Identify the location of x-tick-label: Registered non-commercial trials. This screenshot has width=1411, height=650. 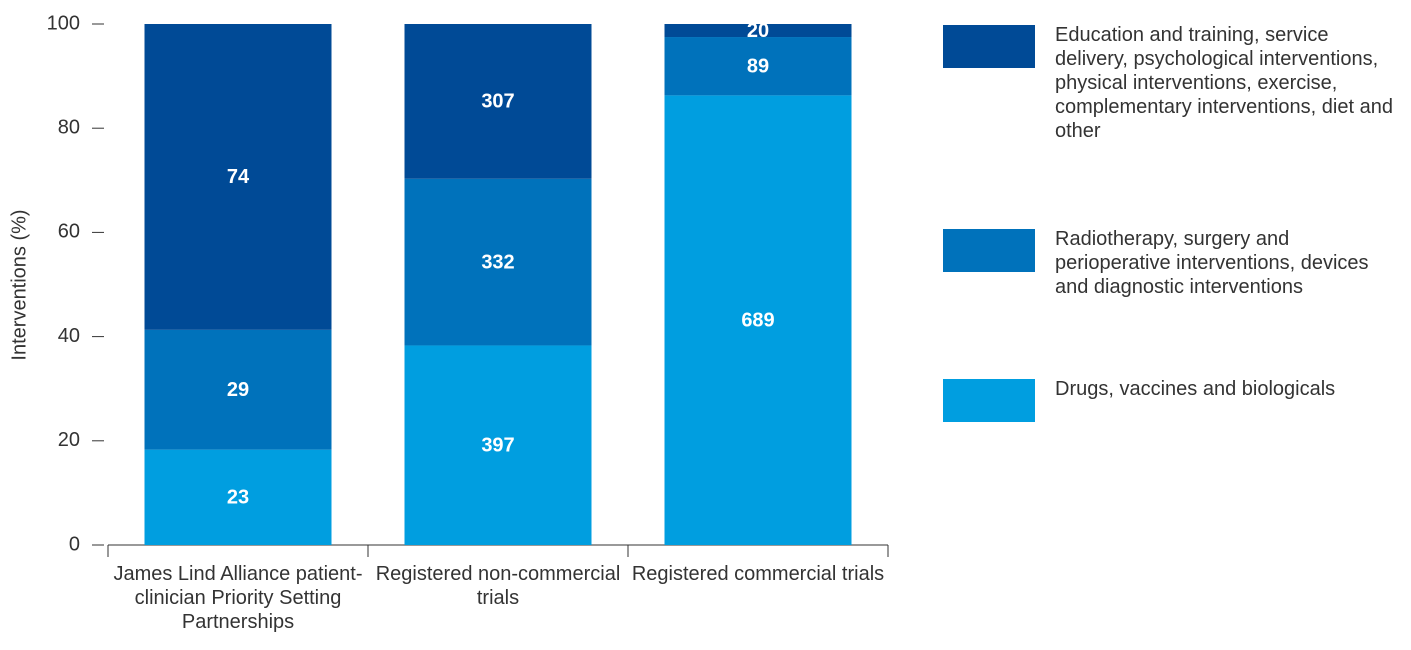
(498, 586).